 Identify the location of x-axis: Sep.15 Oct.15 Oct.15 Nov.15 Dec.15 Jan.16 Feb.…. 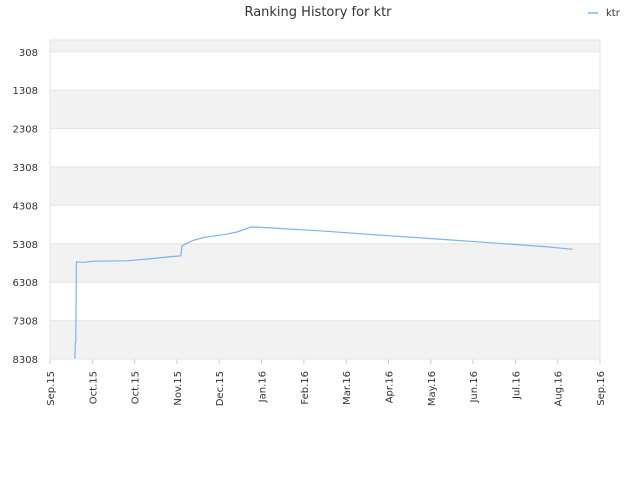
(326, 382).